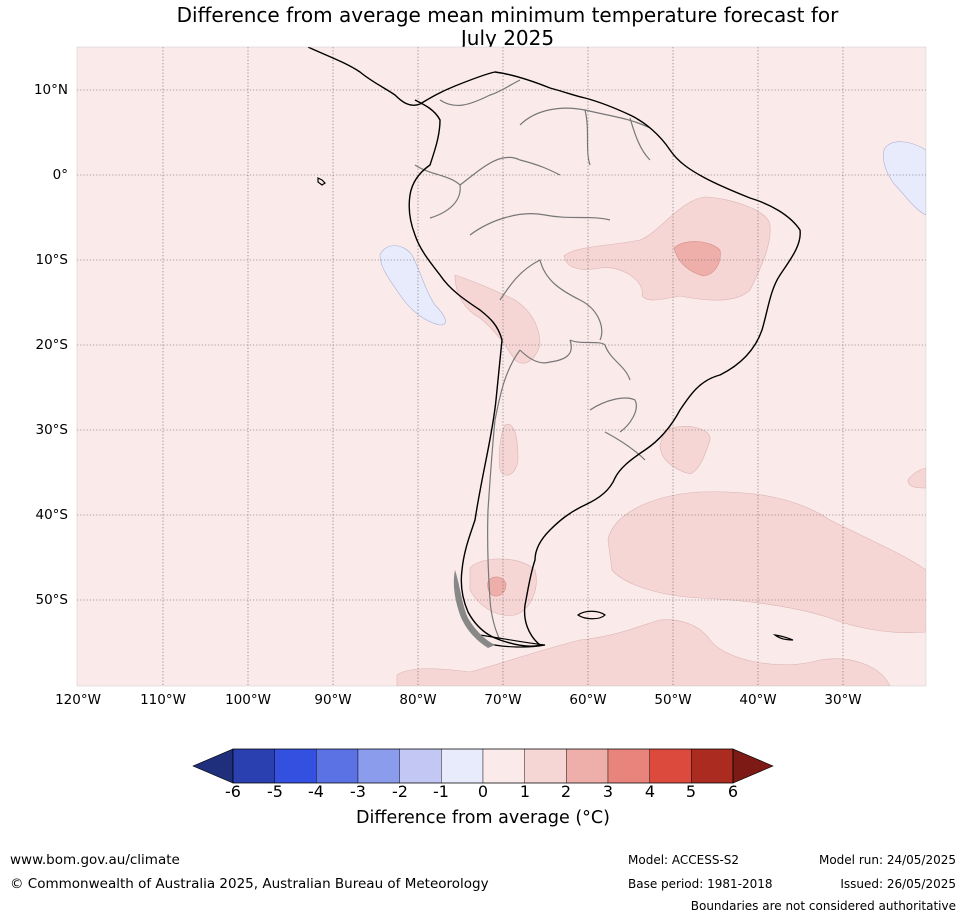  What do you see at coordinates (400, 791) in the screenshot?
I see `colorbar-tick-label: -2` at bounding box center [400, 791].